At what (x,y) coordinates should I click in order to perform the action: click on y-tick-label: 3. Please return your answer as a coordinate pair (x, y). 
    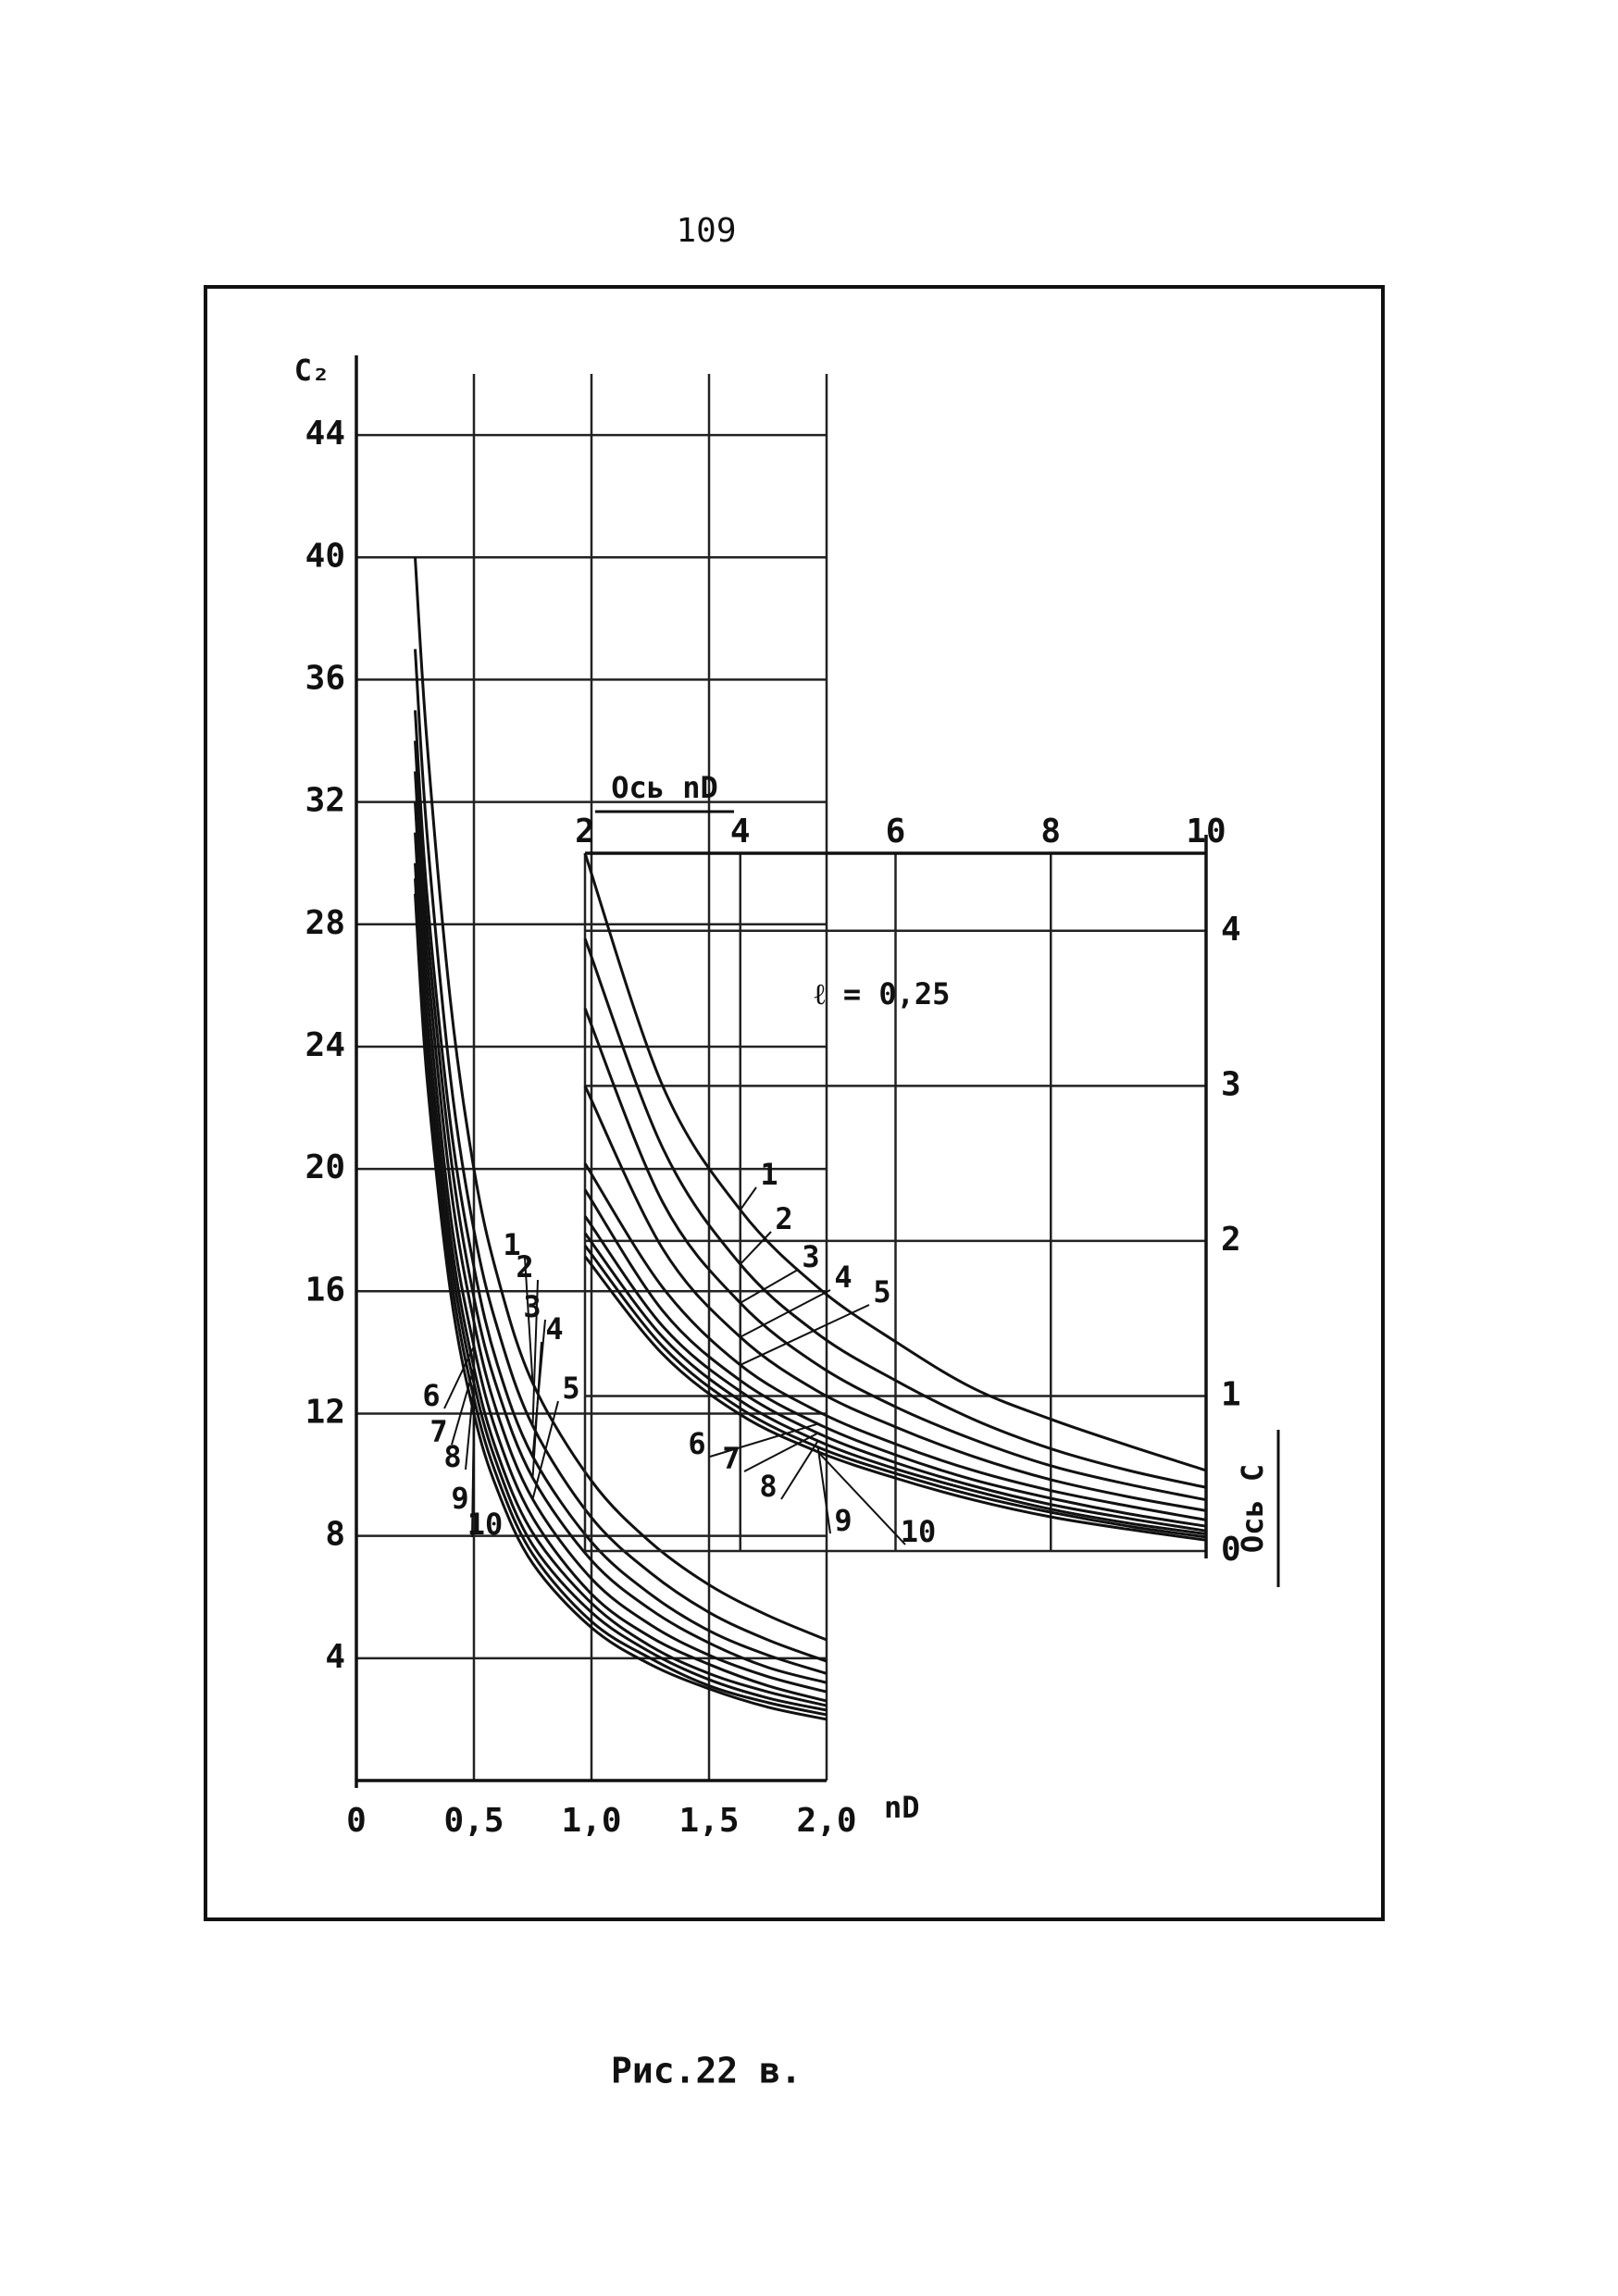
    Looking at the image, I should click on (1231, 1084).